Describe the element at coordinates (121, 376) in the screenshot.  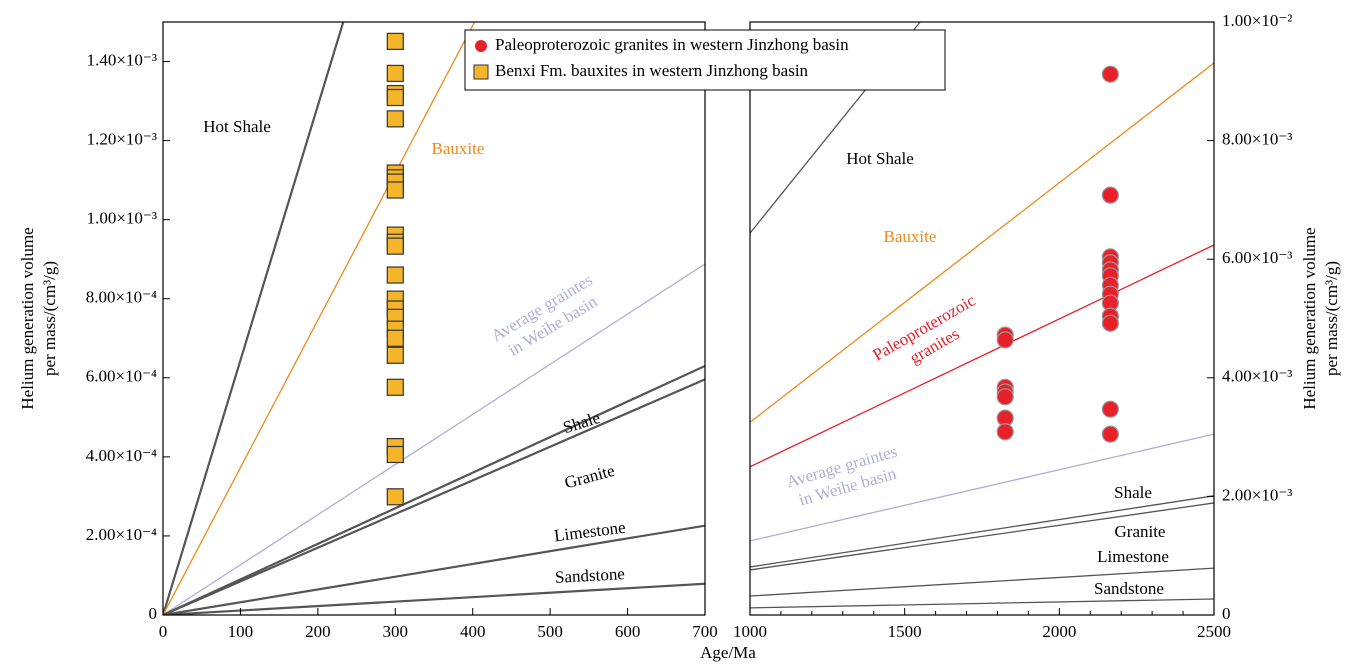
I see `y-tick-label: 6.00×10⁻⁴` at that location.